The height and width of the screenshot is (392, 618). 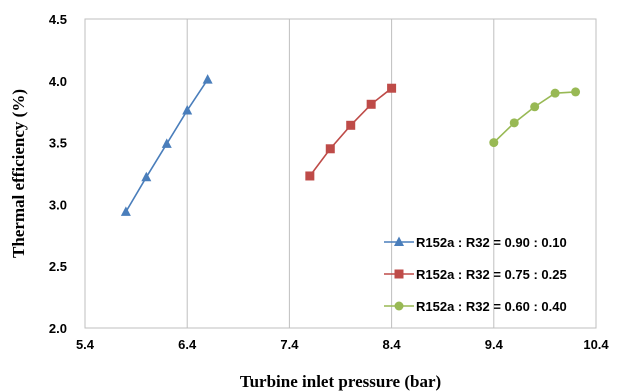 What do you see at coordinates (340, 381) in the screenshot?
I see `x-axis-title: Turbine inlet pressure (bar)` at bounding box center [340, 381].